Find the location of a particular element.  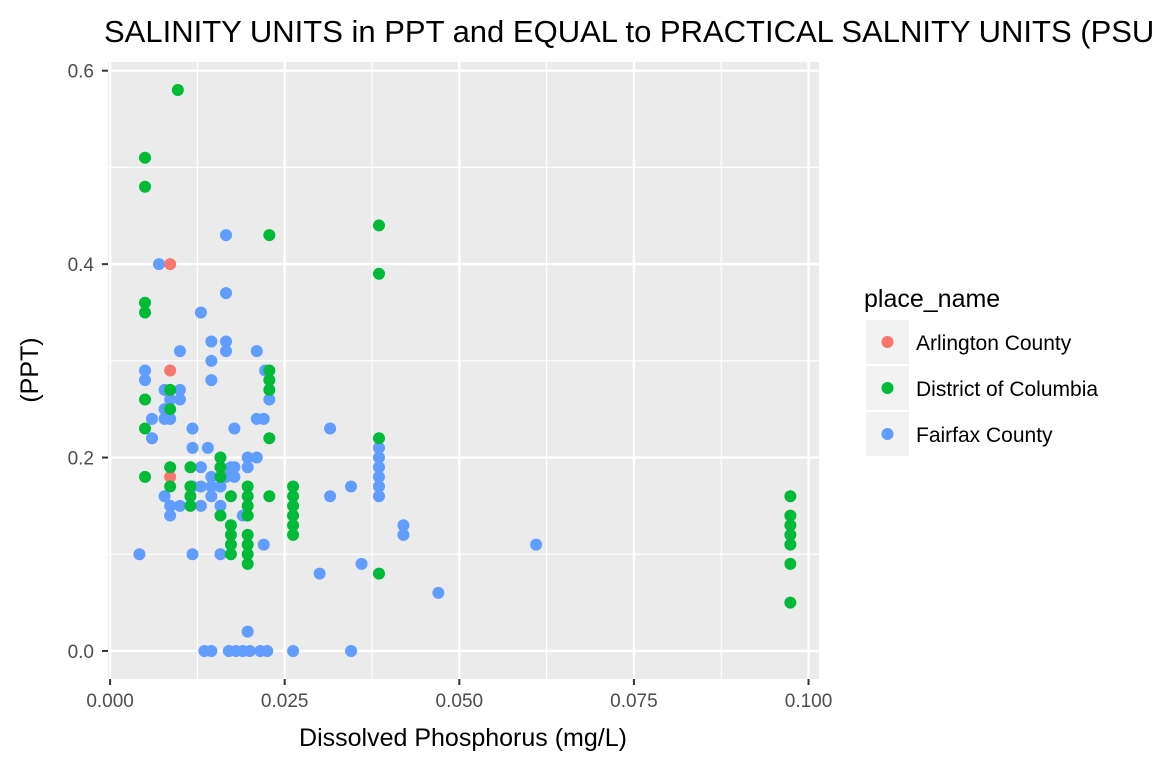

y-tick-label: 0.2 is located at coordinates (81, 459).